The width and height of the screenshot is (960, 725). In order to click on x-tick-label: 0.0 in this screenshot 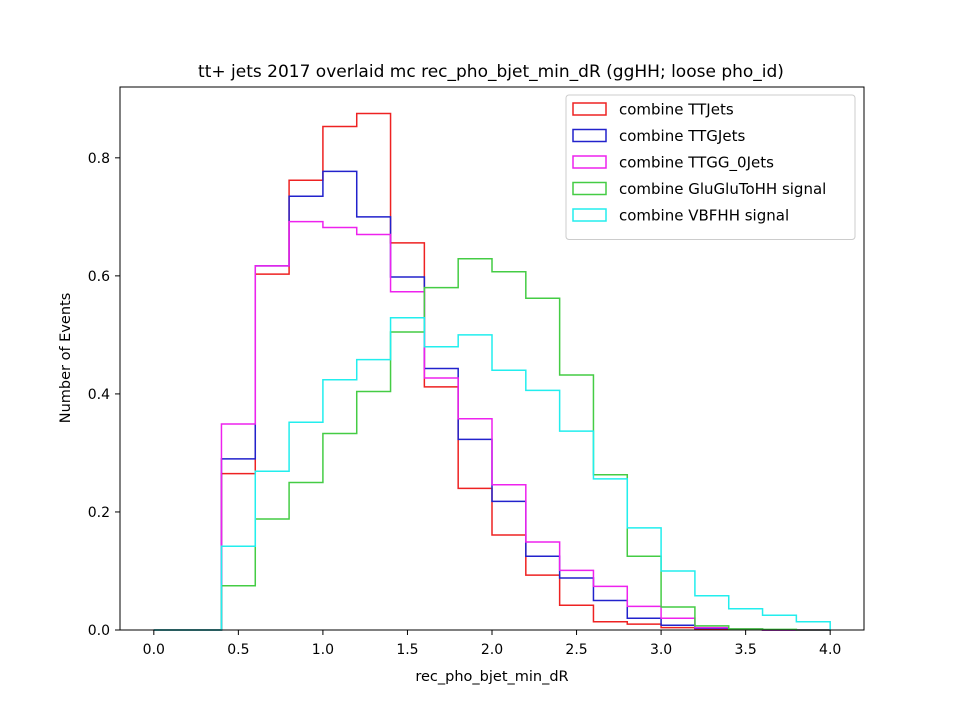, I will do `click(154, 650)`.